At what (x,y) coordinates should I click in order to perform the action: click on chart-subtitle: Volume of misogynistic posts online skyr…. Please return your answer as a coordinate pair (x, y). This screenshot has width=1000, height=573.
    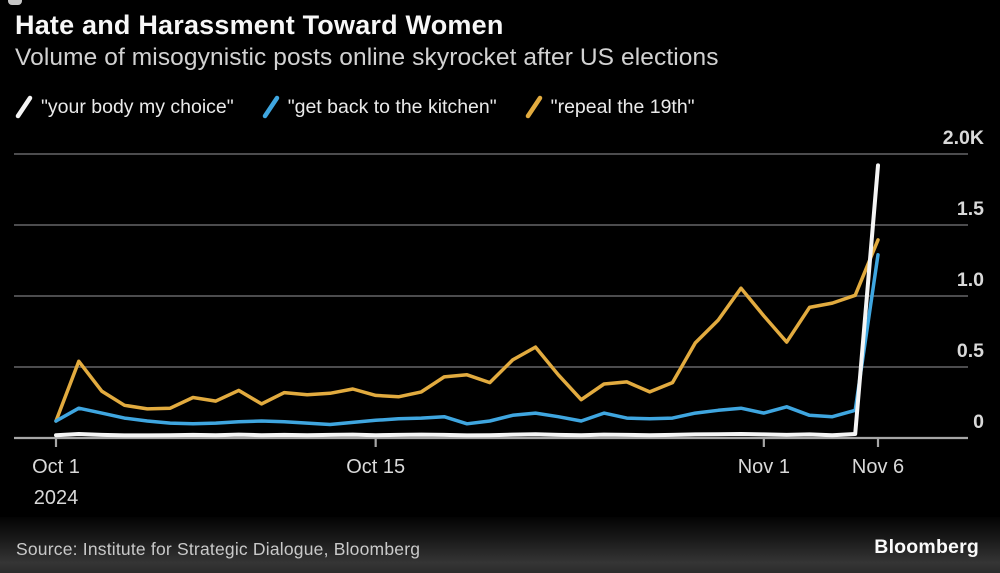
    Looking at the image, I should click on (367, 57).